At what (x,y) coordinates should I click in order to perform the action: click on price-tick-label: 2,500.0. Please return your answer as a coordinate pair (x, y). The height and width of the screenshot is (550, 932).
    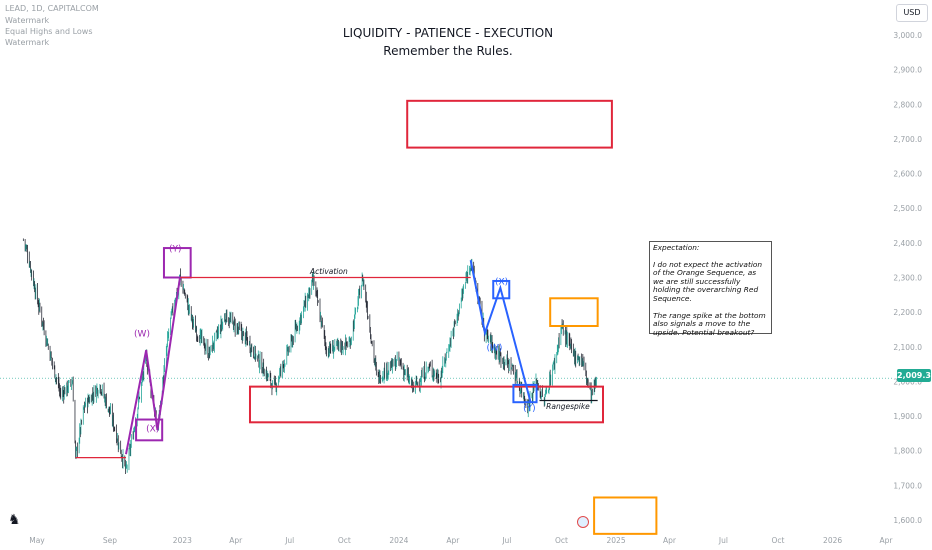
    Looking at the image, I should click on (907, 208).